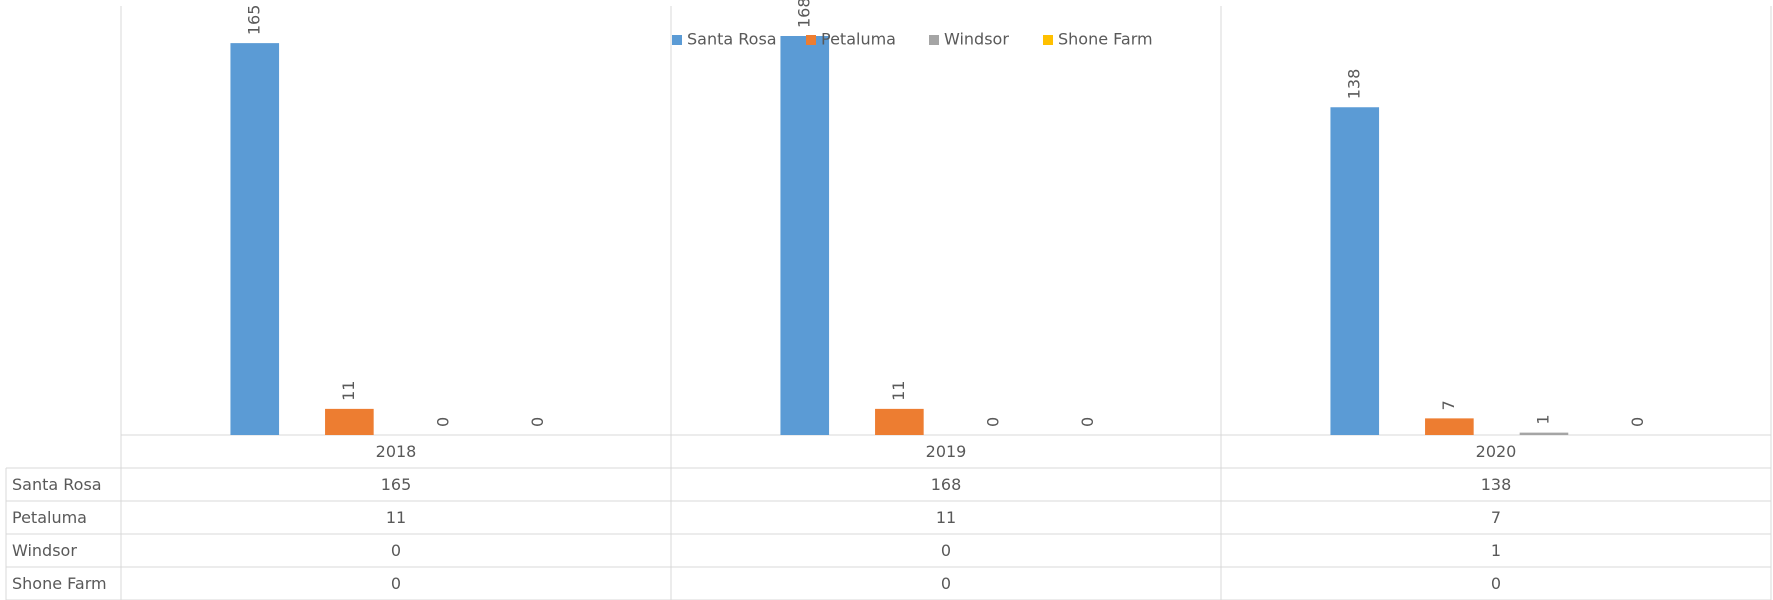 The image size is (1773, 600). I want to click on table-cell: 7, so click(1496, 517).